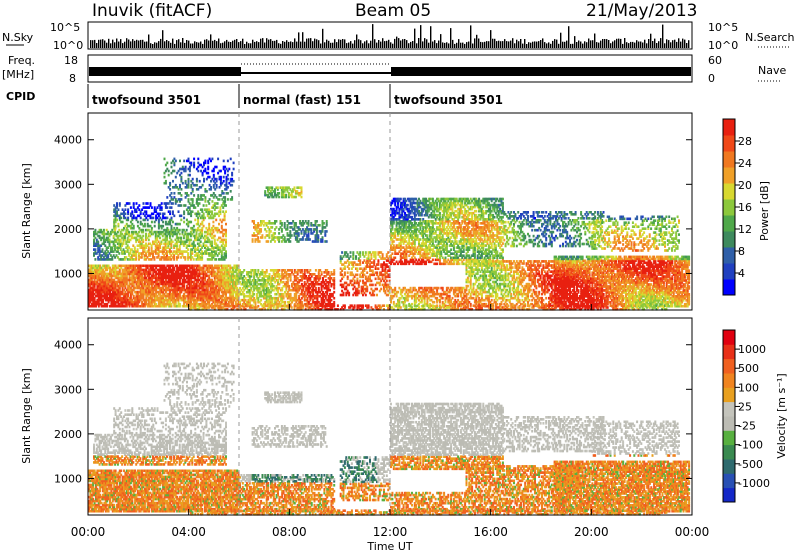 The height and width of the screenshot is (554, 800). What do you see at coordinates (770, 37) in the screenshot?
I see `nsearch-label: N.Search` at bounding box center [770, 37].